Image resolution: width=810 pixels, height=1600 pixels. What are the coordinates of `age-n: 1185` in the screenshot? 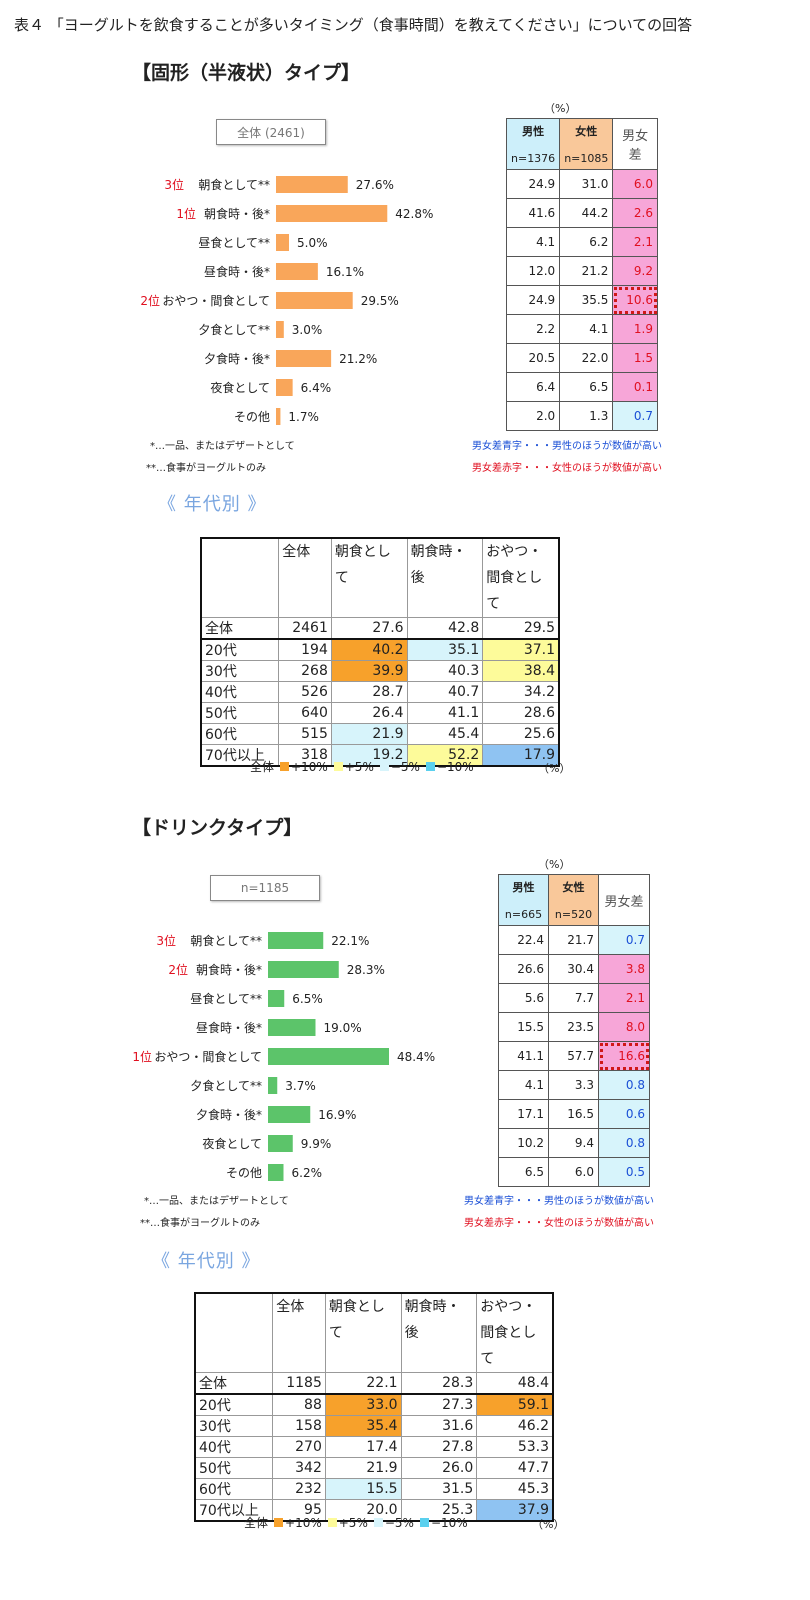 It's located at (299, 1383).